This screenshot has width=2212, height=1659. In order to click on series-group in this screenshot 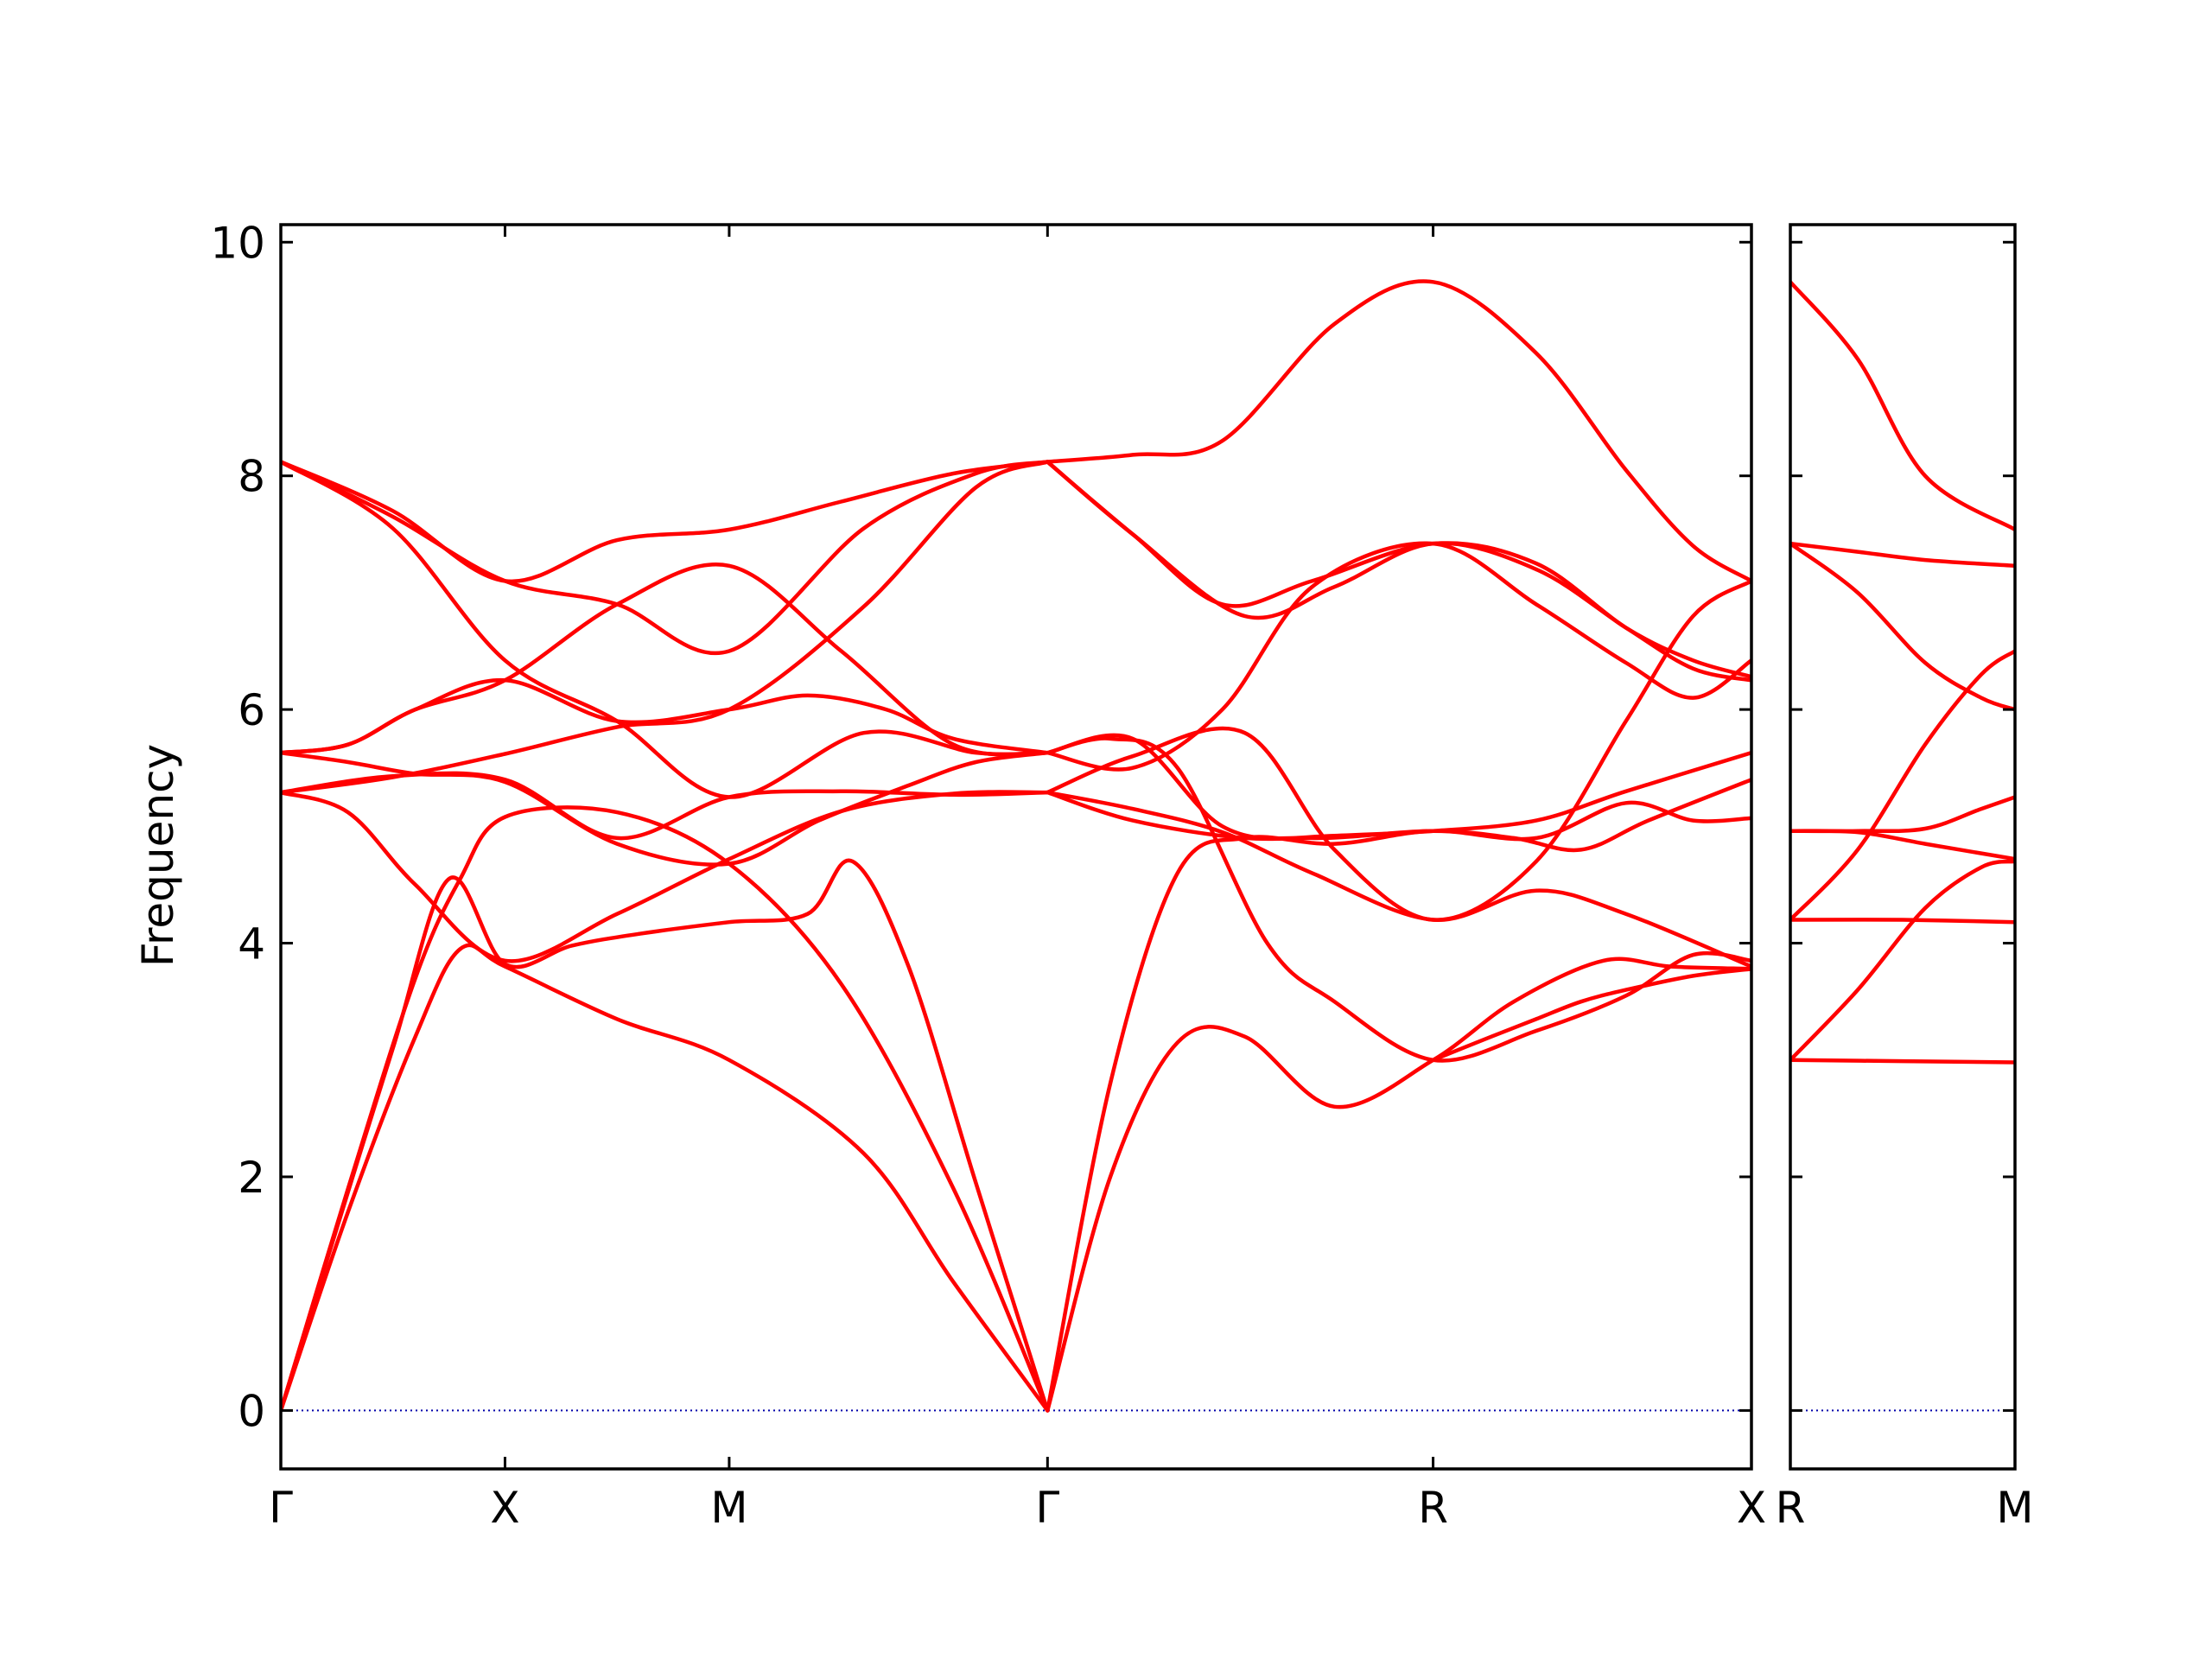, I will do `click(1902, 672)`.